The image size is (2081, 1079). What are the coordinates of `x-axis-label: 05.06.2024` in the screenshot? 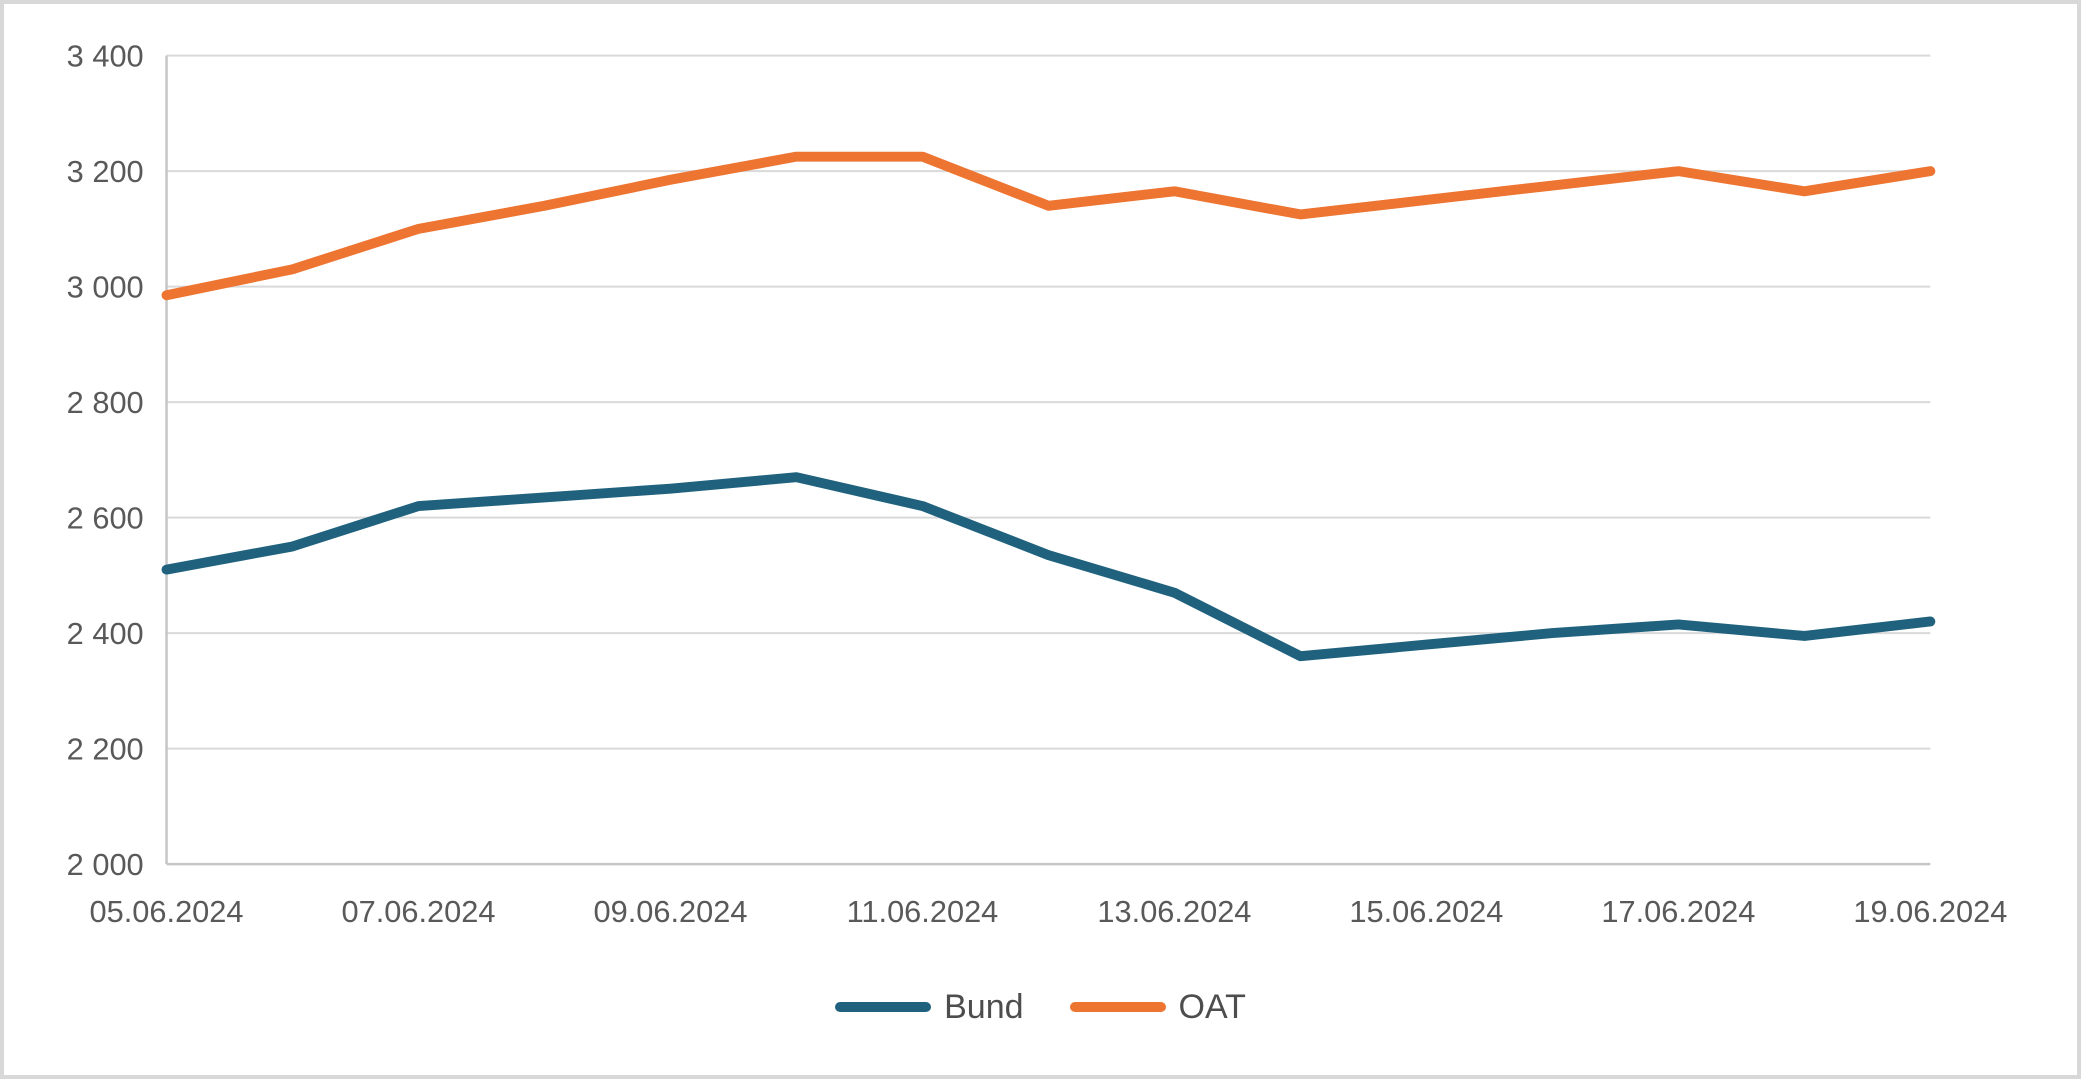 It's located at (167, 911).